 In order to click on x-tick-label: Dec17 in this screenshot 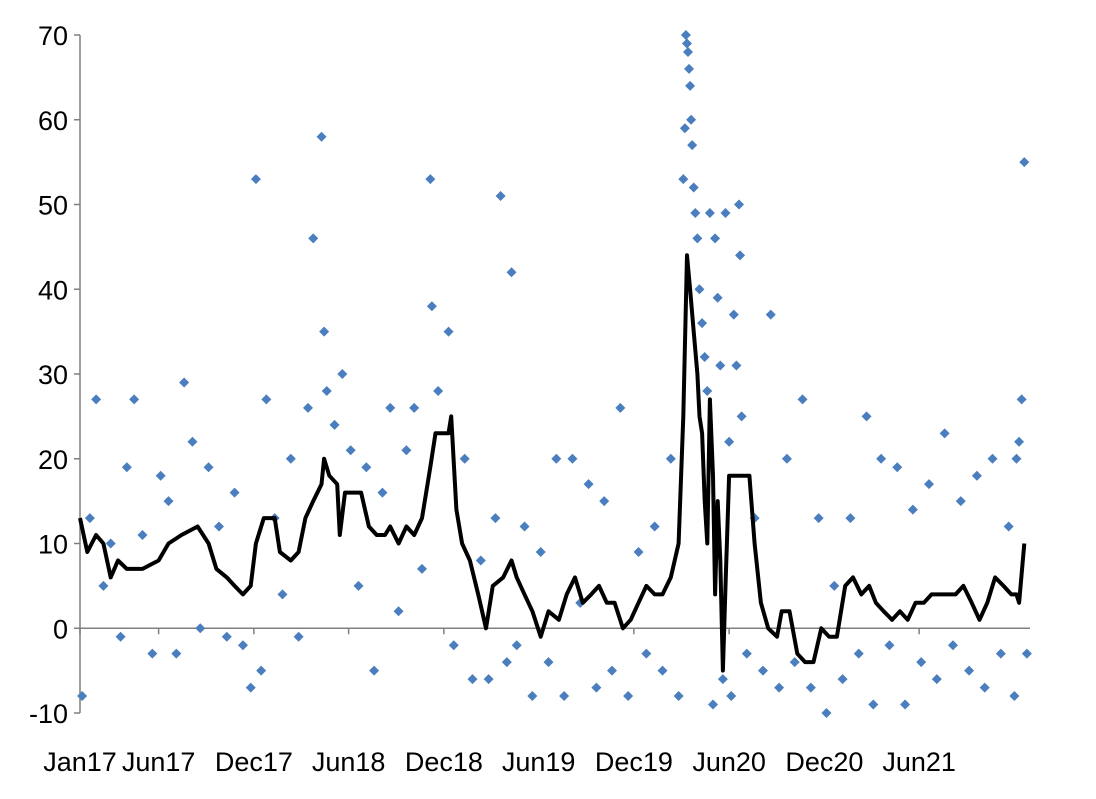, I will do `click(254, 762)`.